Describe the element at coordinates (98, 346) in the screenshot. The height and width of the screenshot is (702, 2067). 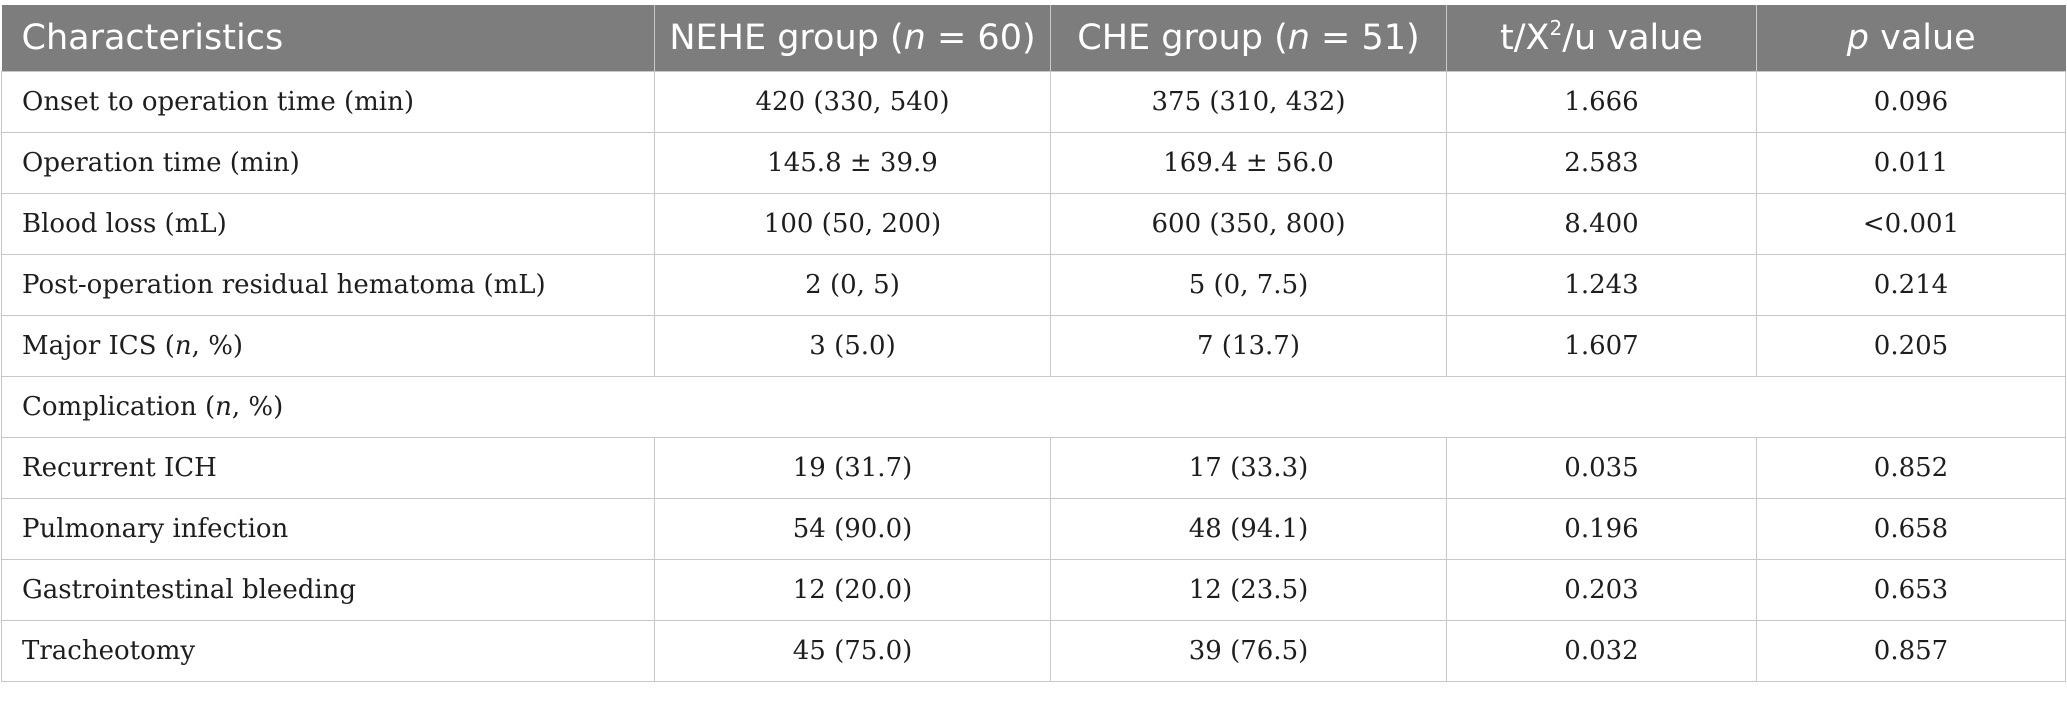
I see `row-label-prefix: Major ICS (` at that location.